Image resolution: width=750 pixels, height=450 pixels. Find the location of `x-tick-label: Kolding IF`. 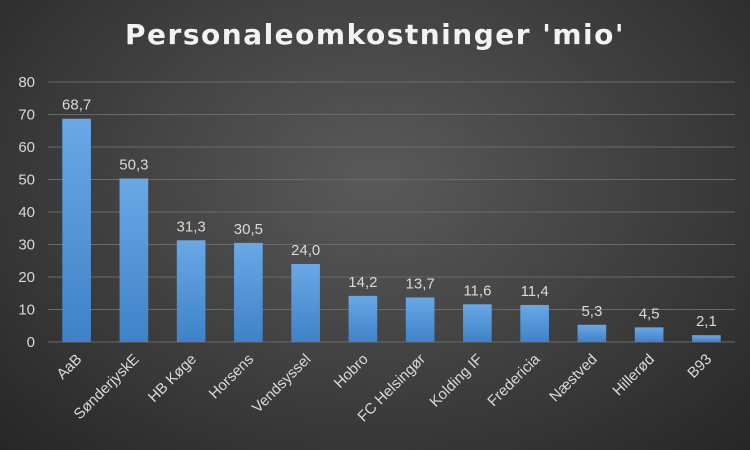

x-tick-label: Kolding IF is located at coordinates (456, 381).